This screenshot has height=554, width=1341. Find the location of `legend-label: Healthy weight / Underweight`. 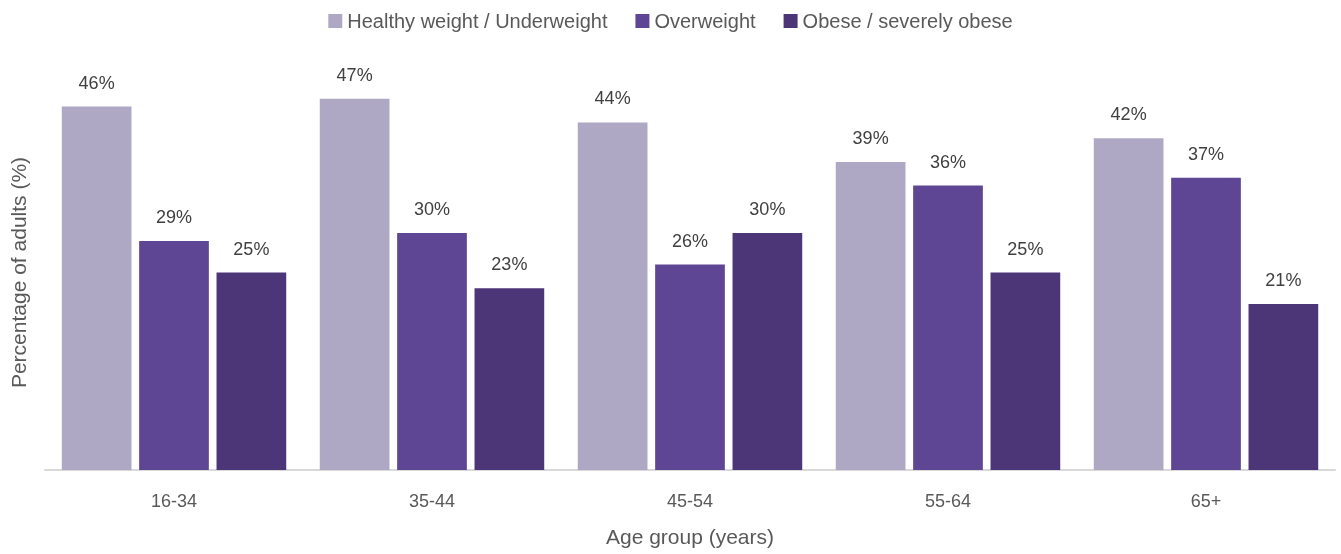

legend-label: Healthy weight / Underweight is located at coordinates (477, 21).